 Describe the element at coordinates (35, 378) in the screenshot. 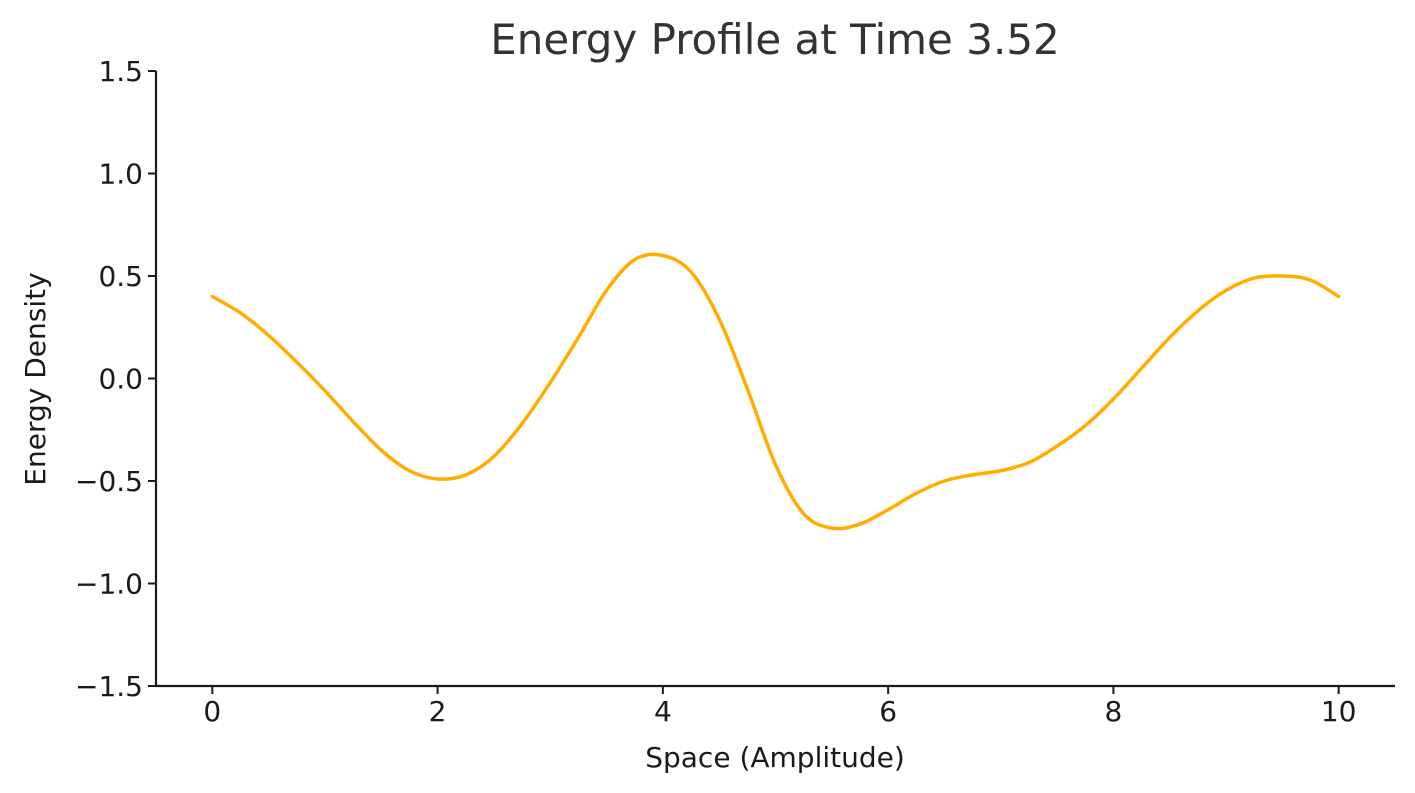

I see `y-axis-title: Energy Density` at that location.